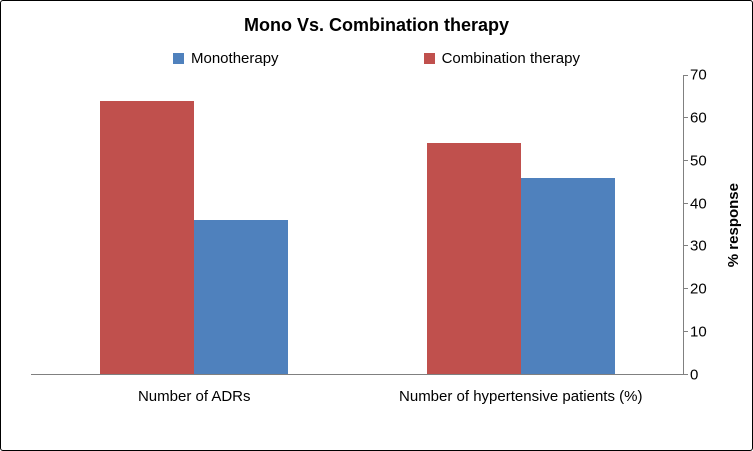 This screenshot has width=753, height=451. What do you see at coordinates (698, 289) in the screenshot?
I see `y-tick-label: 20` at bounding box center [698, 289].